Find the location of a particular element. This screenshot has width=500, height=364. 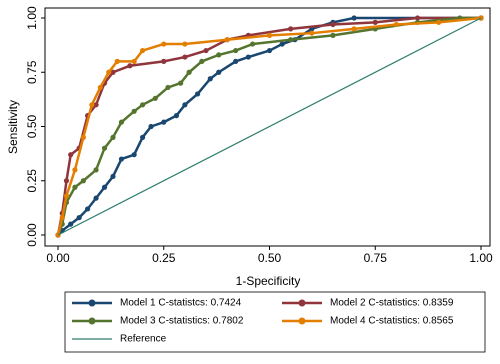

x-tick-label: 0.25 is located at coordinates (164, 258).